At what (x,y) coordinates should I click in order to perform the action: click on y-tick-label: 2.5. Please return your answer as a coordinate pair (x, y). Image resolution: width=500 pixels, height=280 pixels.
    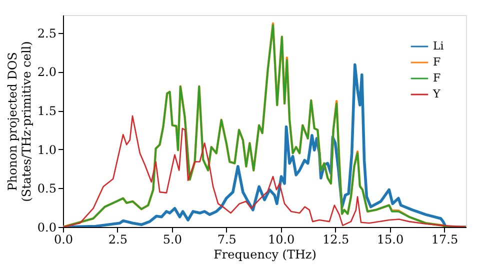
    Looking at the image, I should click on (46, 33).